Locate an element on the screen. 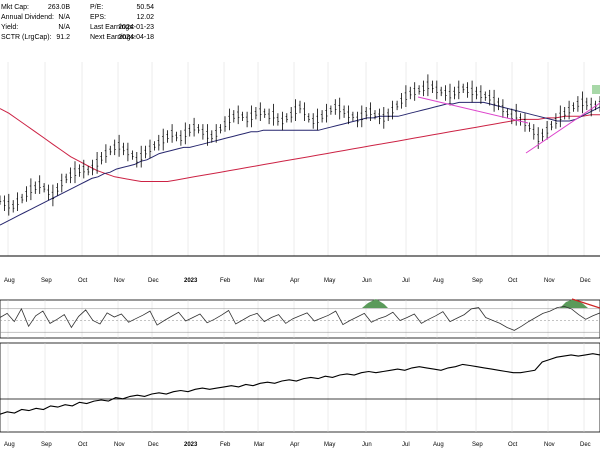 Image resolution: width=600 pixels, height=450 pixels. month-label-bottom-5: 2023 is located at coordinates (191, 445).